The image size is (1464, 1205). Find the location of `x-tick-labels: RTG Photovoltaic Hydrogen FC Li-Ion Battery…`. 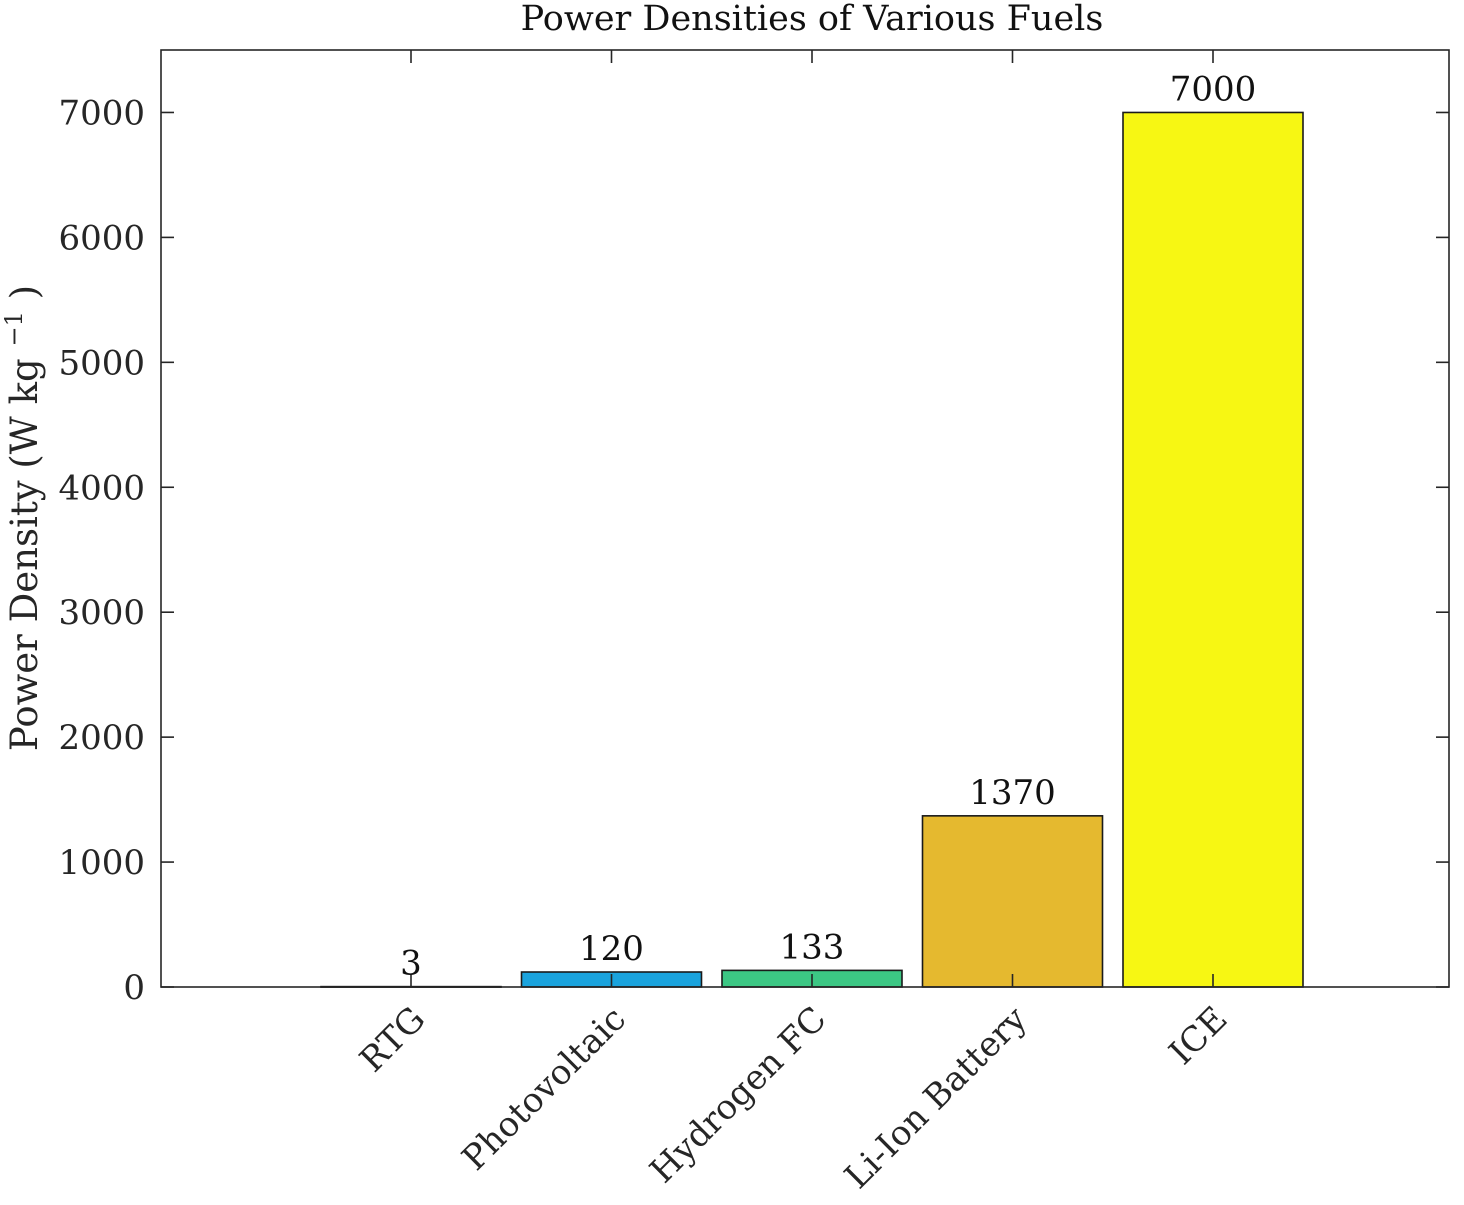

x-tick-labels: RTG Photovoltaic Hydrogen FC Li-Ion Battery… is located at coordinates (793, 1098).